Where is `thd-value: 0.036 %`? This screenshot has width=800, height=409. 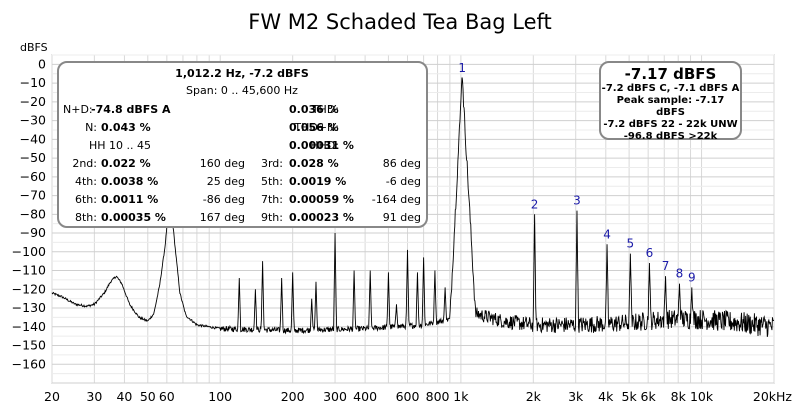 thd-value: 0.036 % is located at coordinates (314, 109).